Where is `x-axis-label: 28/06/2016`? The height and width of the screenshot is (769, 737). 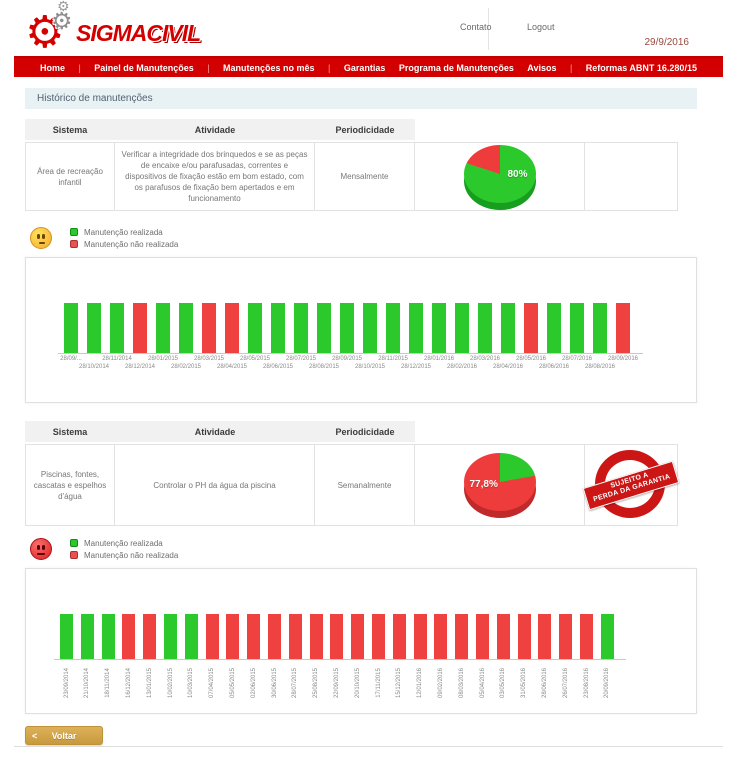
x-axis-label: 28/06/2016 is located at coordinates (554, 367).